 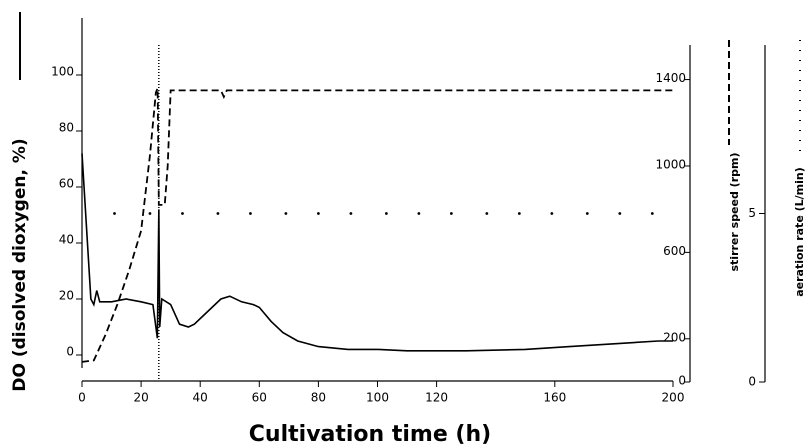 I want to click on y-tick-label: 60, so click(x=66, y=184).